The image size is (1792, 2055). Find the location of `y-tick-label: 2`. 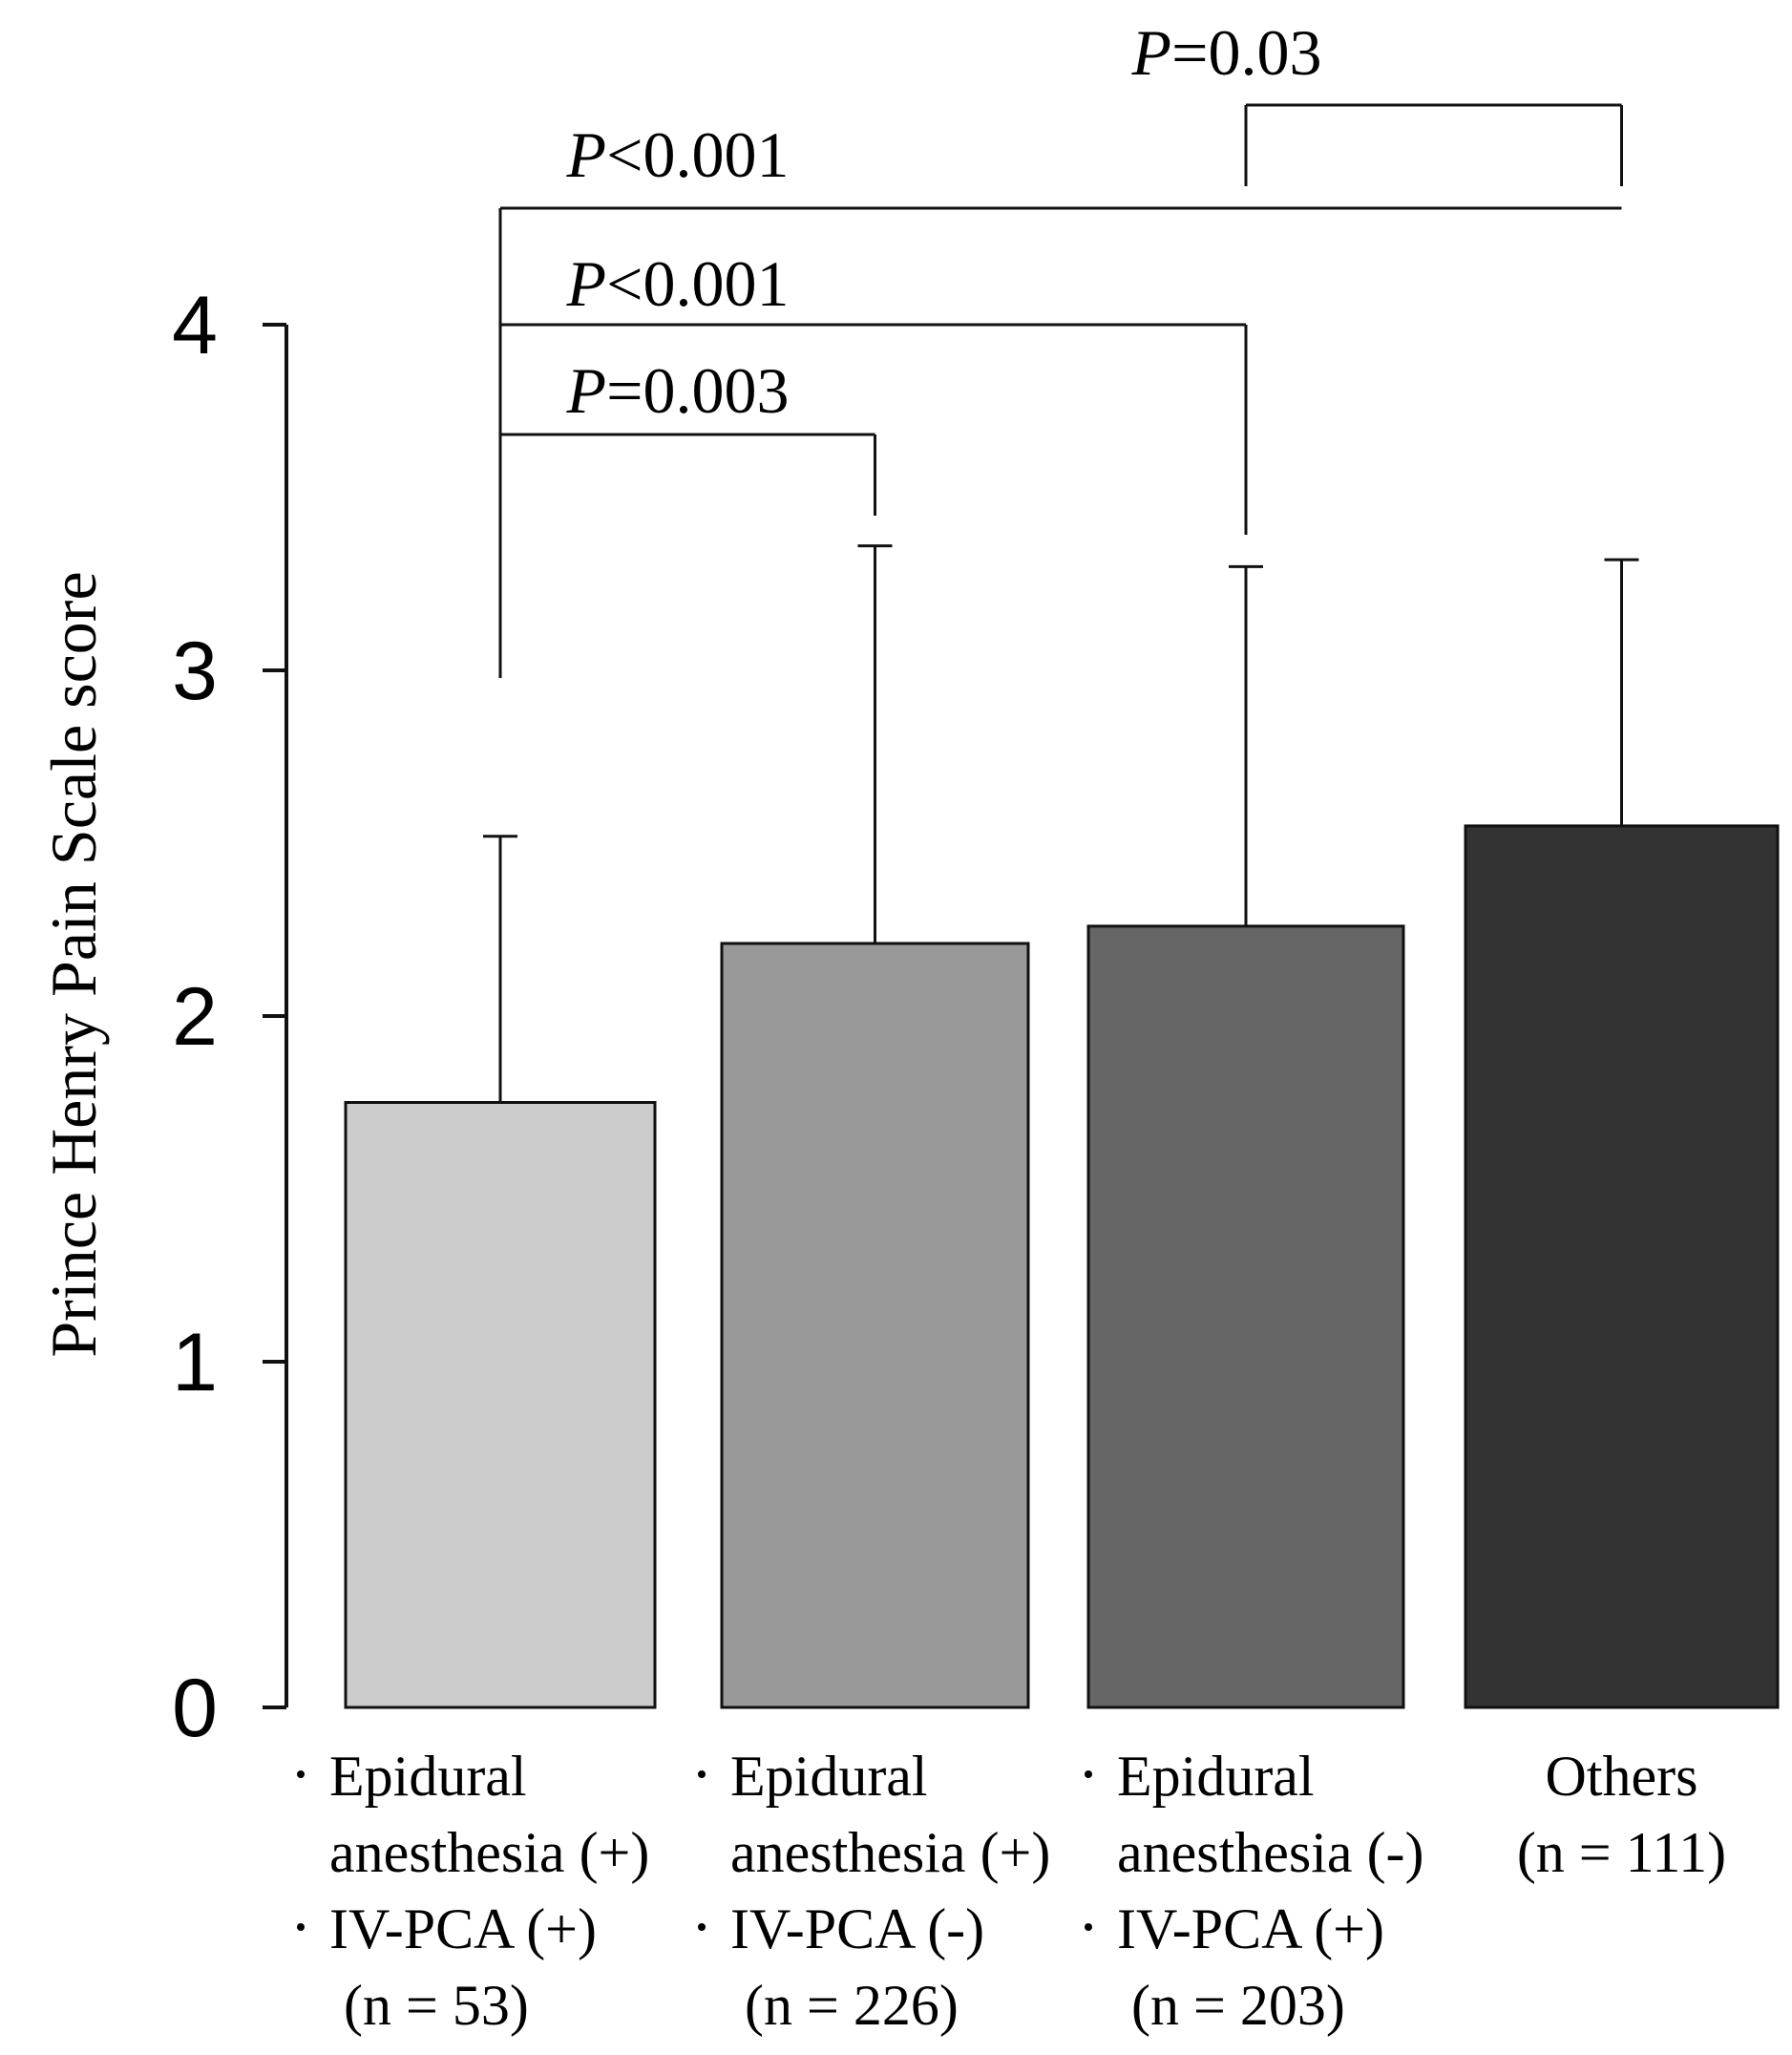

y-tick-label: 2 is located at coordinates (195, 1017).